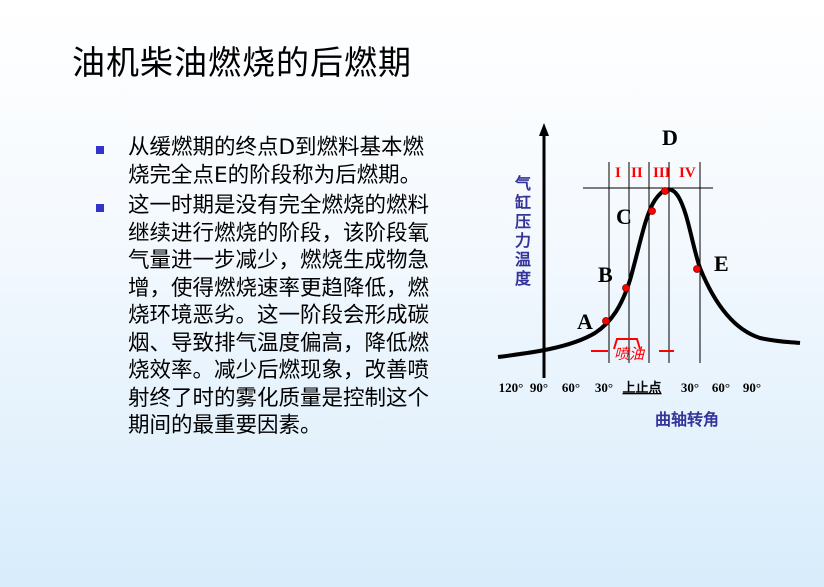 The width and height of the screenshot is (824, 587). I want to click on point-e, so click(697, 269).